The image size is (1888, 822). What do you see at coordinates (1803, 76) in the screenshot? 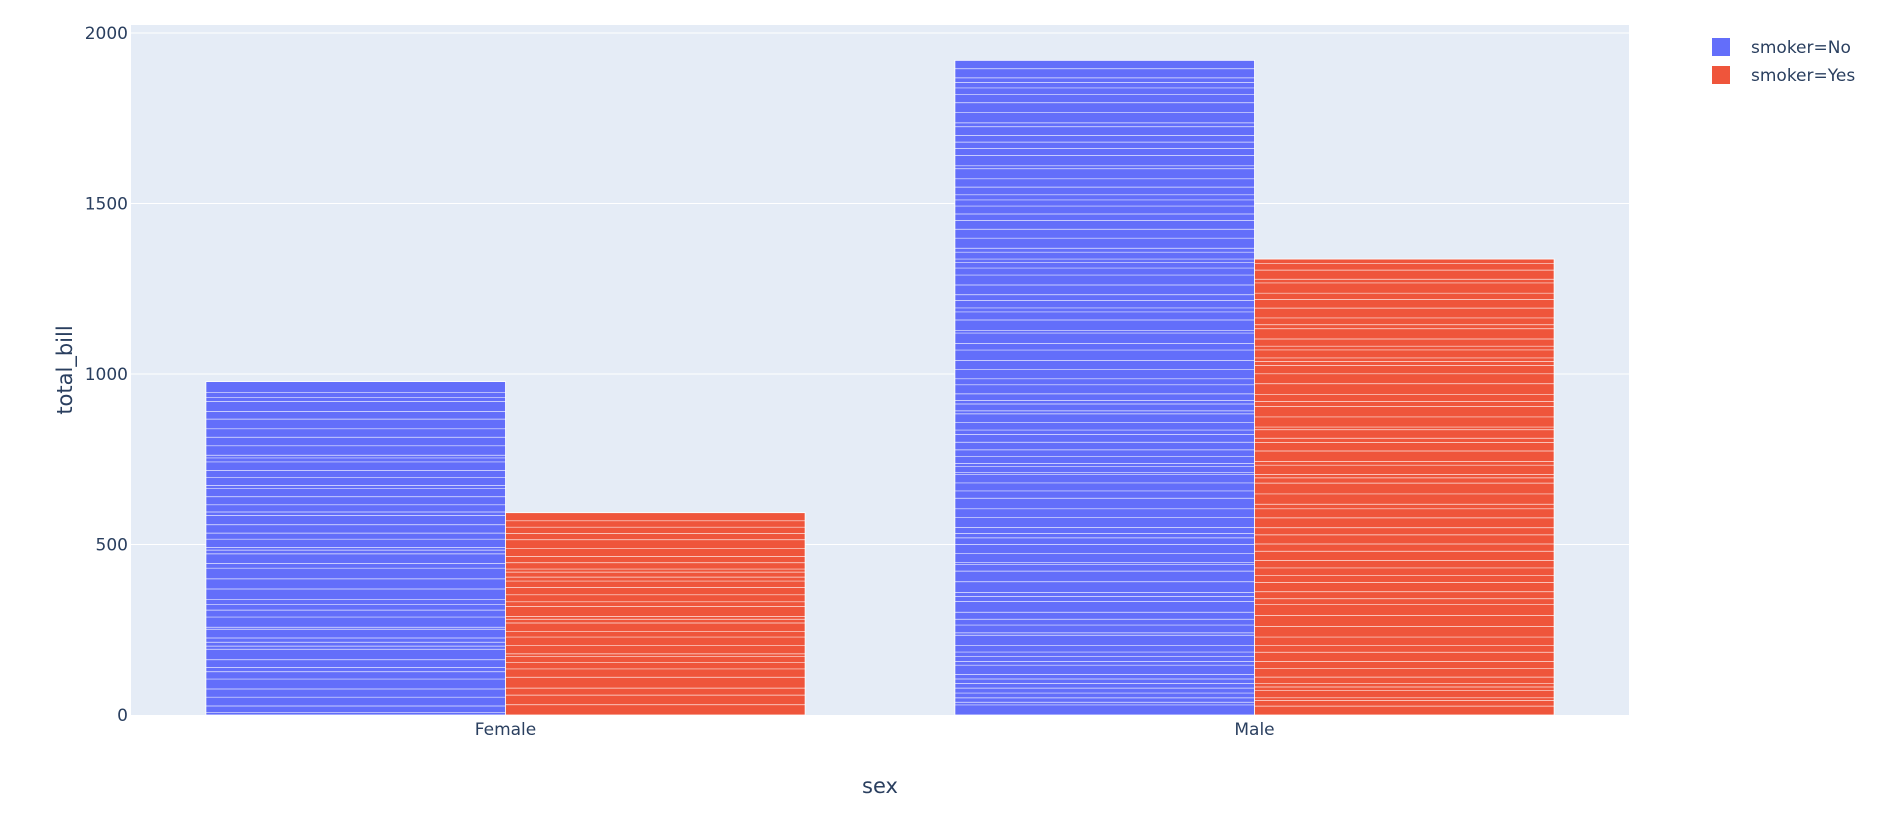
I see `legend-label: smoker=Yes` at bounding box center [1803, 76].